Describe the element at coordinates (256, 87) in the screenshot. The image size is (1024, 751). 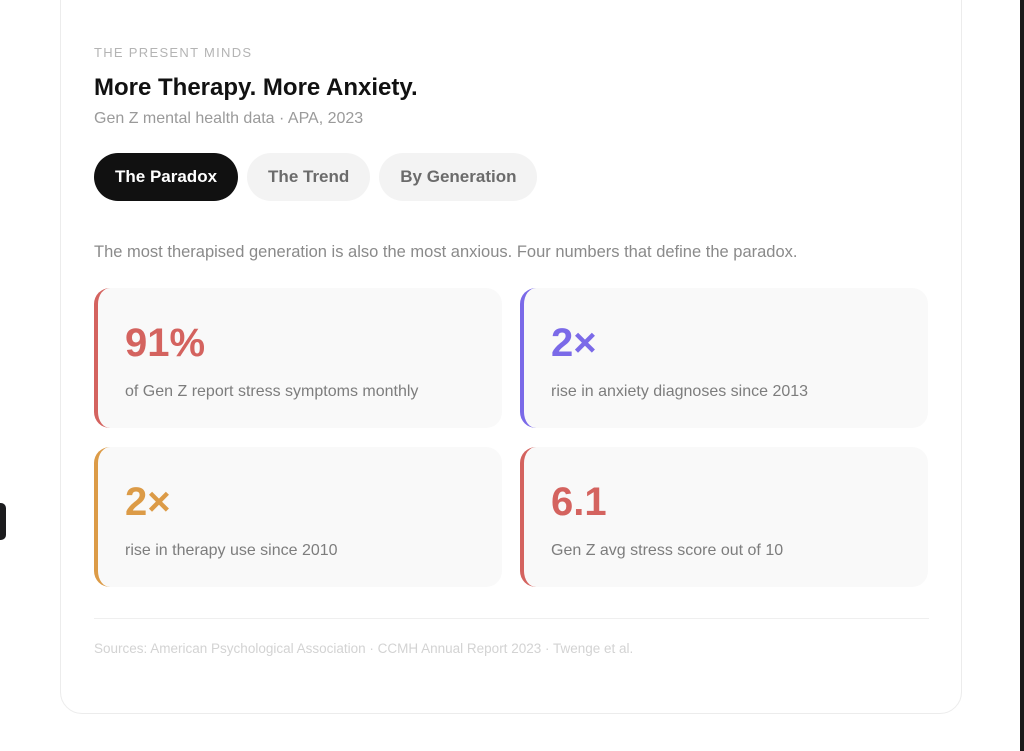
I see `page-title: More Therapy. More Anxiety.` at that location.